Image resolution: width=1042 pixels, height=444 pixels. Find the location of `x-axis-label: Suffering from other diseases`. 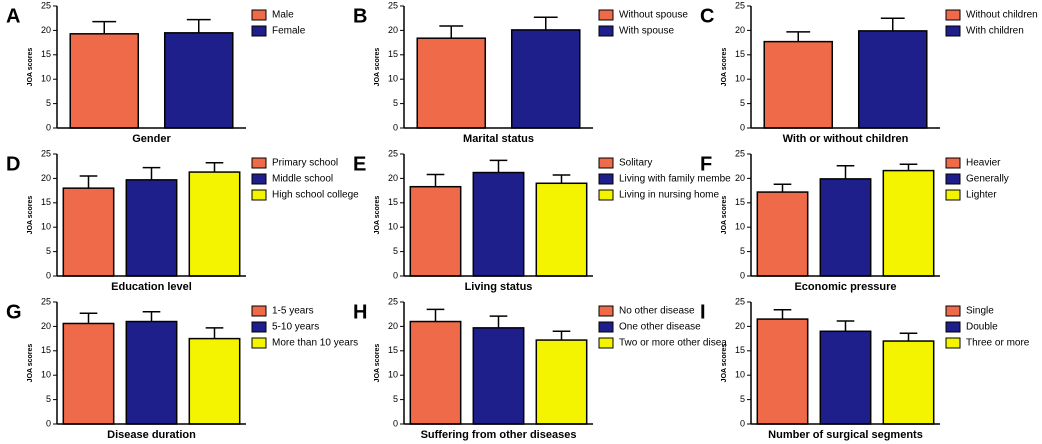

x-axis-label: Suffering from other diseases is located at coordinates (499, 435).